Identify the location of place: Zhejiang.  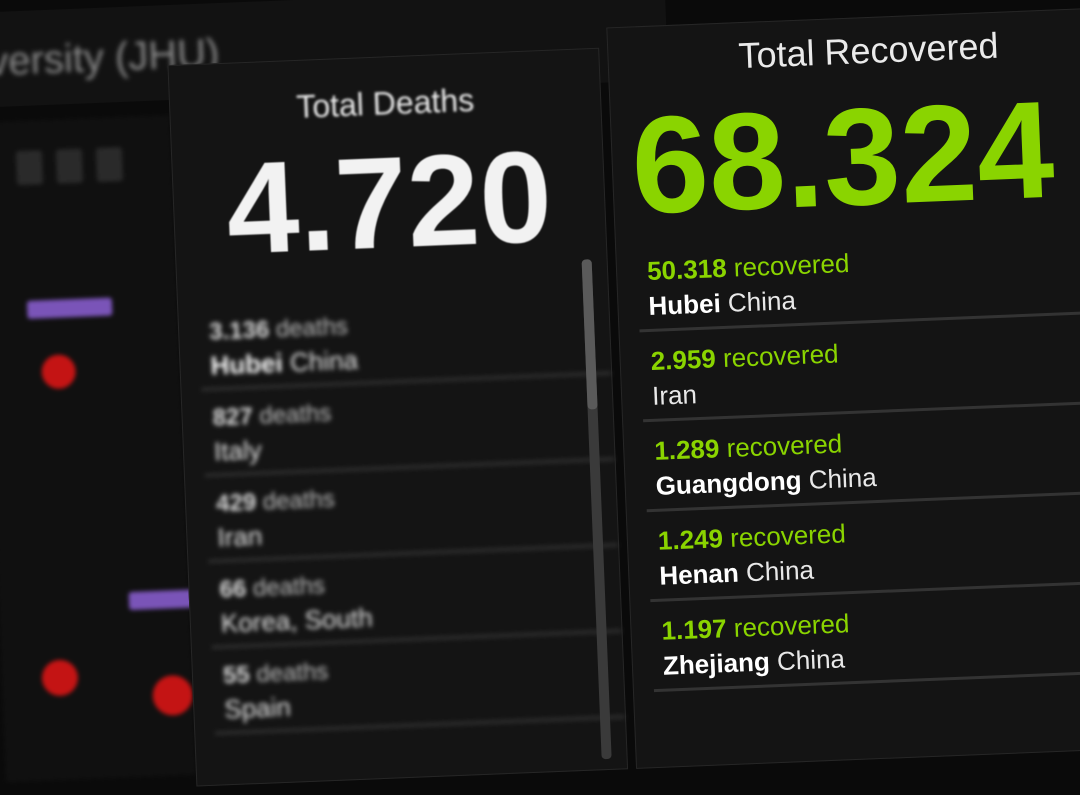
(716, 663).